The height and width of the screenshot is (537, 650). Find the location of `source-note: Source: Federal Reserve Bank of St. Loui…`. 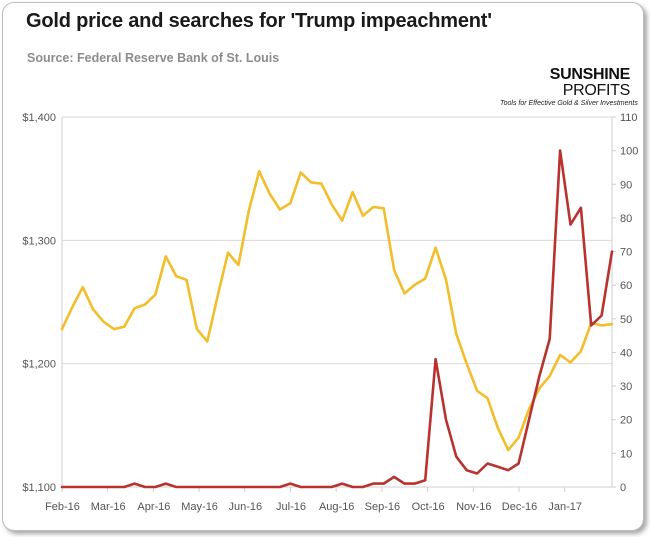

source-note: Source: Federal Reserve Bank of St. Loui… is located at coordinates (153, 58).